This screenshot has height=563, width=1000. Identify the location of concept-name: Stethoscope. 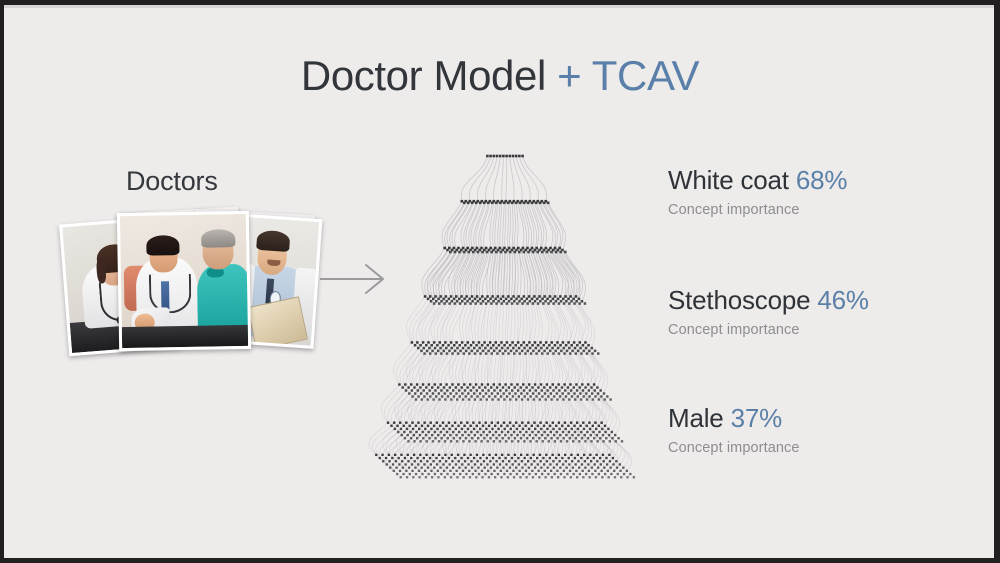
(739, 300).